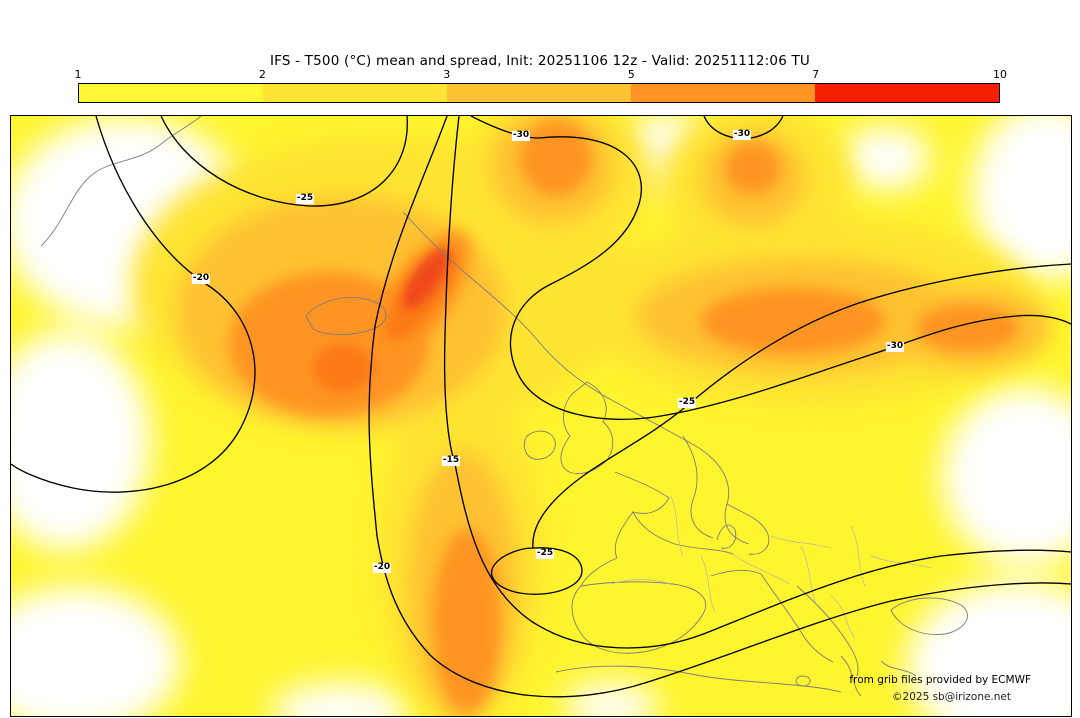 This screenshot has width=1080, height=718. What do you see at coordinates (951, 697) in the screenshot?
I see `credit-copyright: ©2025 sb@irizone.net` at bounding box center [951, 697].